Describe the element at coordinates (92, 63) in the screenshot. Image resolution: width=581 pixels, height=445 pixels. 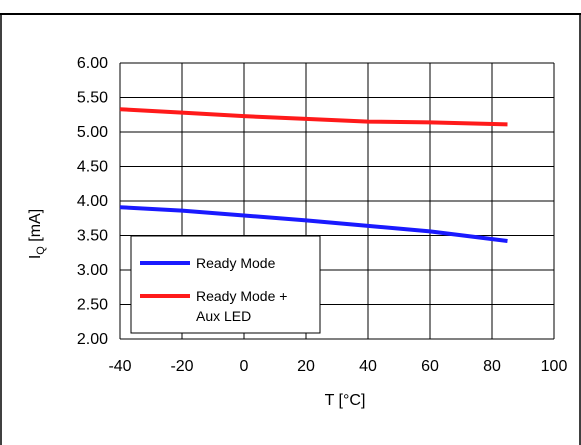
I see `y-tick-label: 6.00` at that location.